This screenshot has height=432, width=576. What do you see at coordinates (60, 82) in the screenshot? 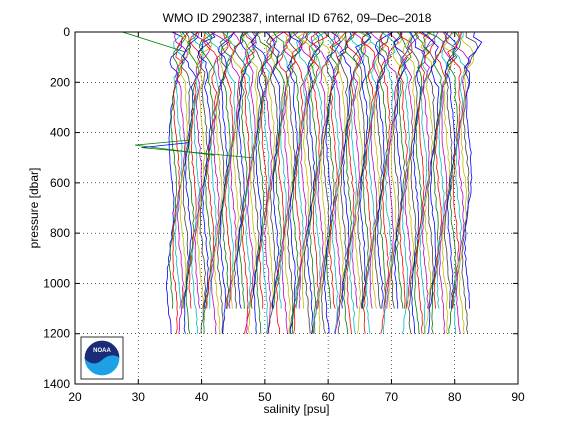
I see `y-tick-label: 200` at bounding box center [60, 82].